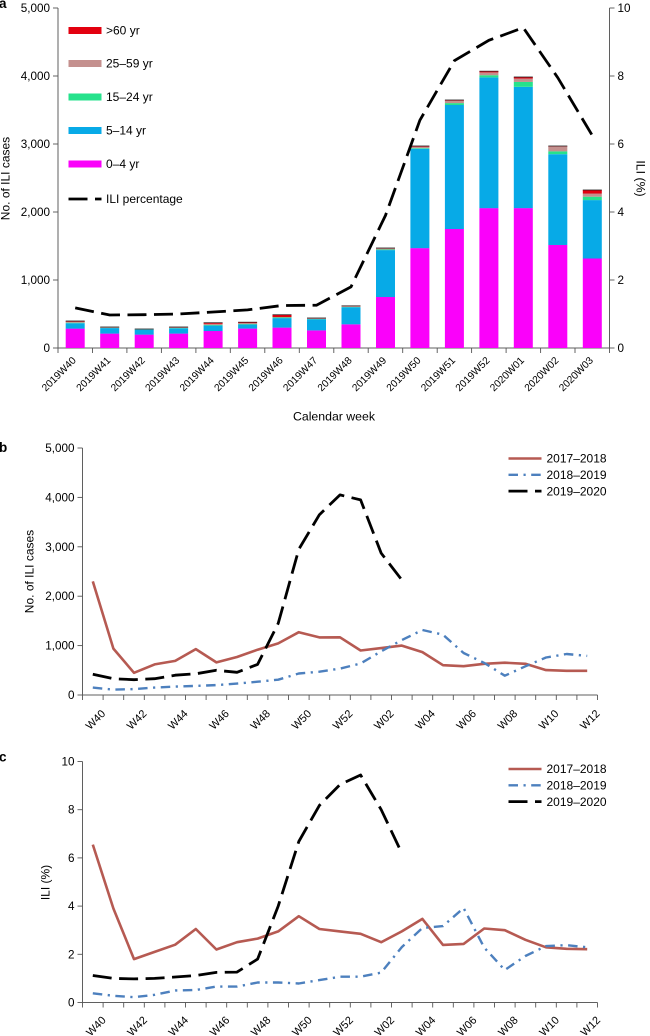 This screenshot has width=650, height=1036. What do you see at coordinates (123, 31) in the screenshot?
I see `svg-text: >60 yr` at bounding box center [123, 31].